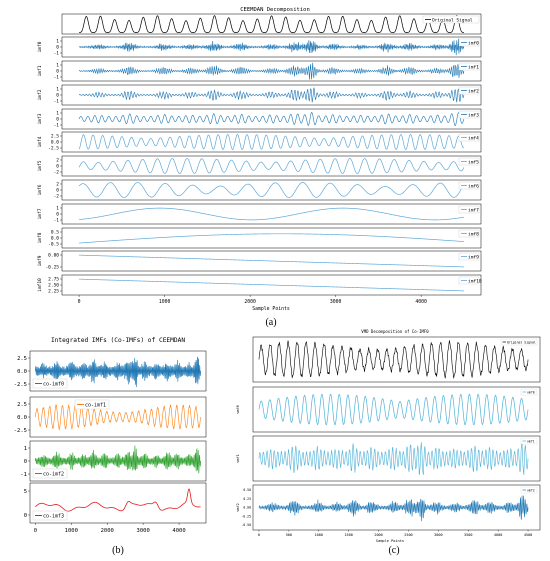 The width and height of the screenshot is (550, 561). I want to click on y-axis-label: imf1, so click(40, 70).